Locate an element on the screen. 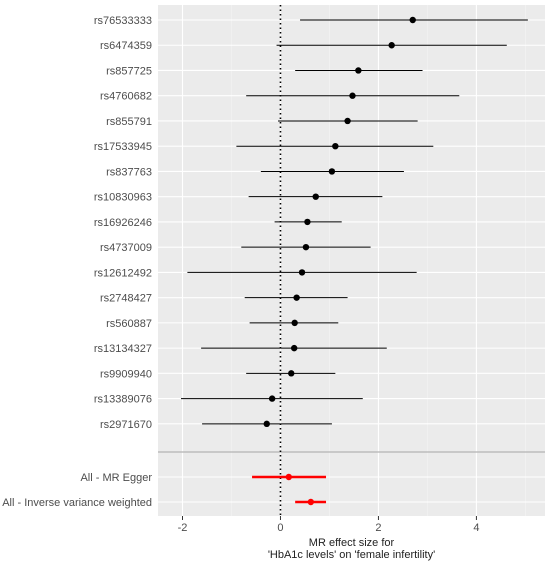 The height and width of the screenshot is (561, 550). snp-label: rs17533945 is located at coordinates (123, 147).